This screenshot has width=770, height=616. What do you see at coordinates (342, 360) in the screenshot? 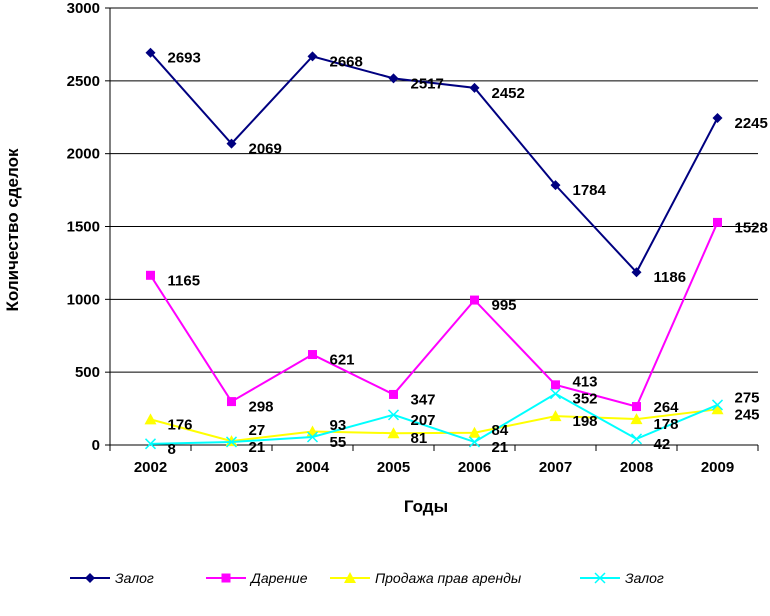
I see `data-label-series-2: 621` at bounding box center [342, 360].